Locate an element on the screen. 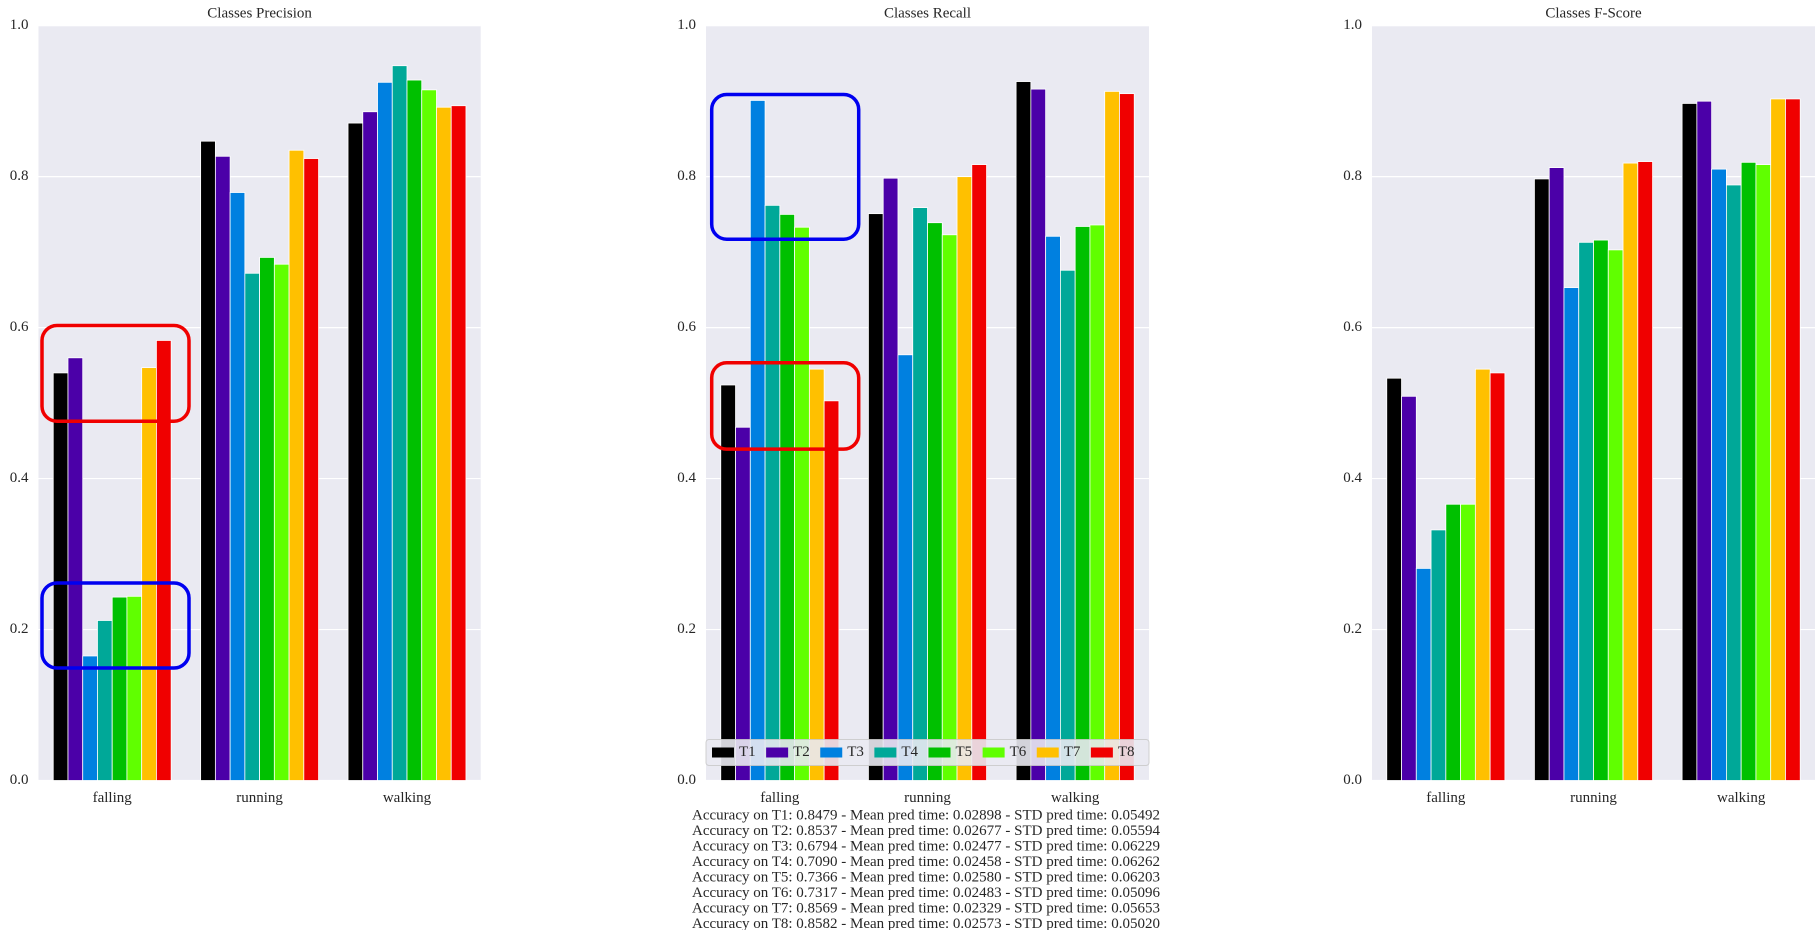  legend-label: T8 is located at coordinates (1126, 752).